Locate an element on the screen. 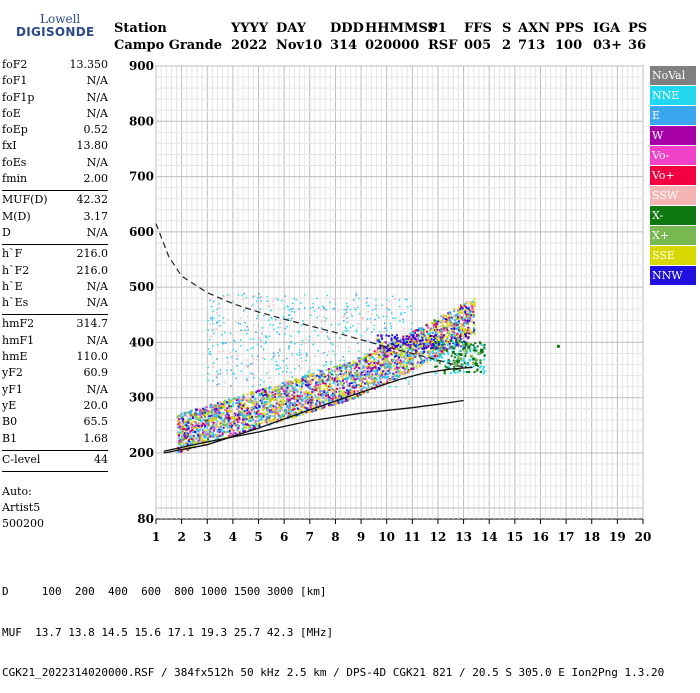  param-row: yE 20.0 is located at coordinates (55, 407).